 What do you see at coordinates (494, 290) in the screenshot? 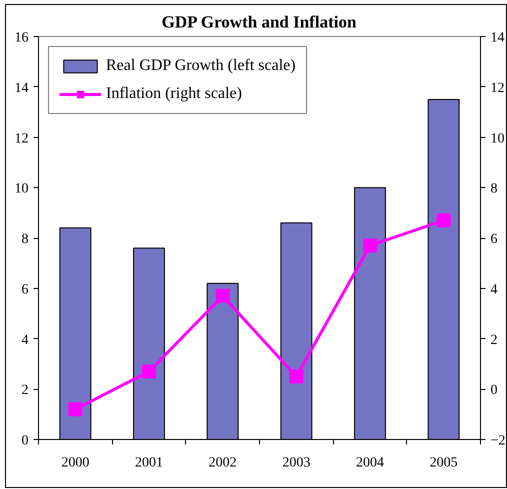
I see `y2-tick-label: 4` at bounding box center [494, 290].